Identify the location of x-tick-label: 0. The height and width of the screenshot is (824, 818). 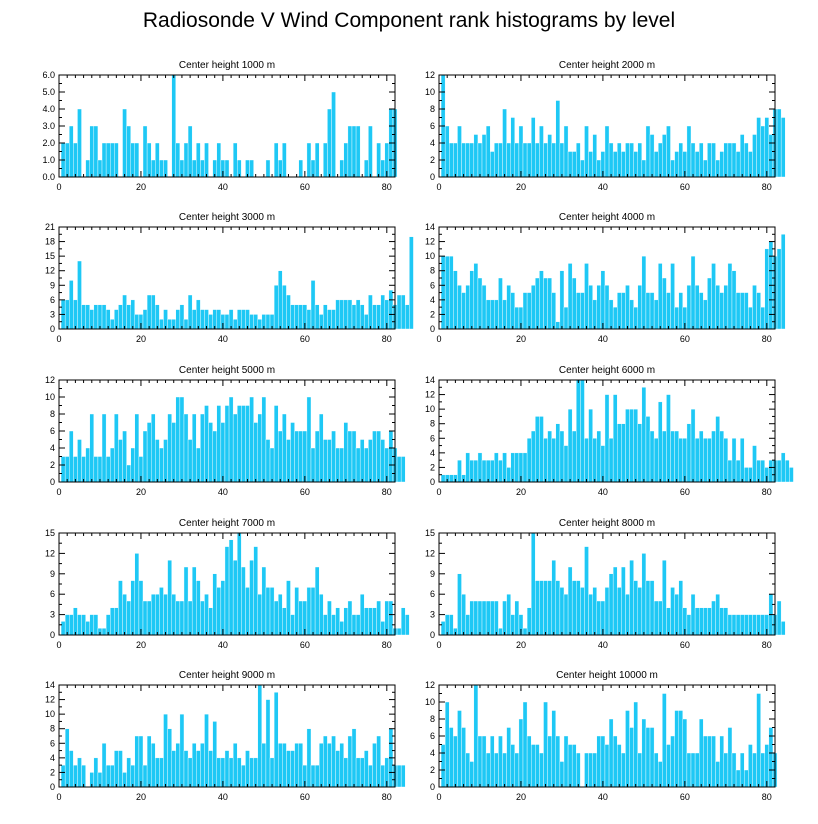
(438, 797).